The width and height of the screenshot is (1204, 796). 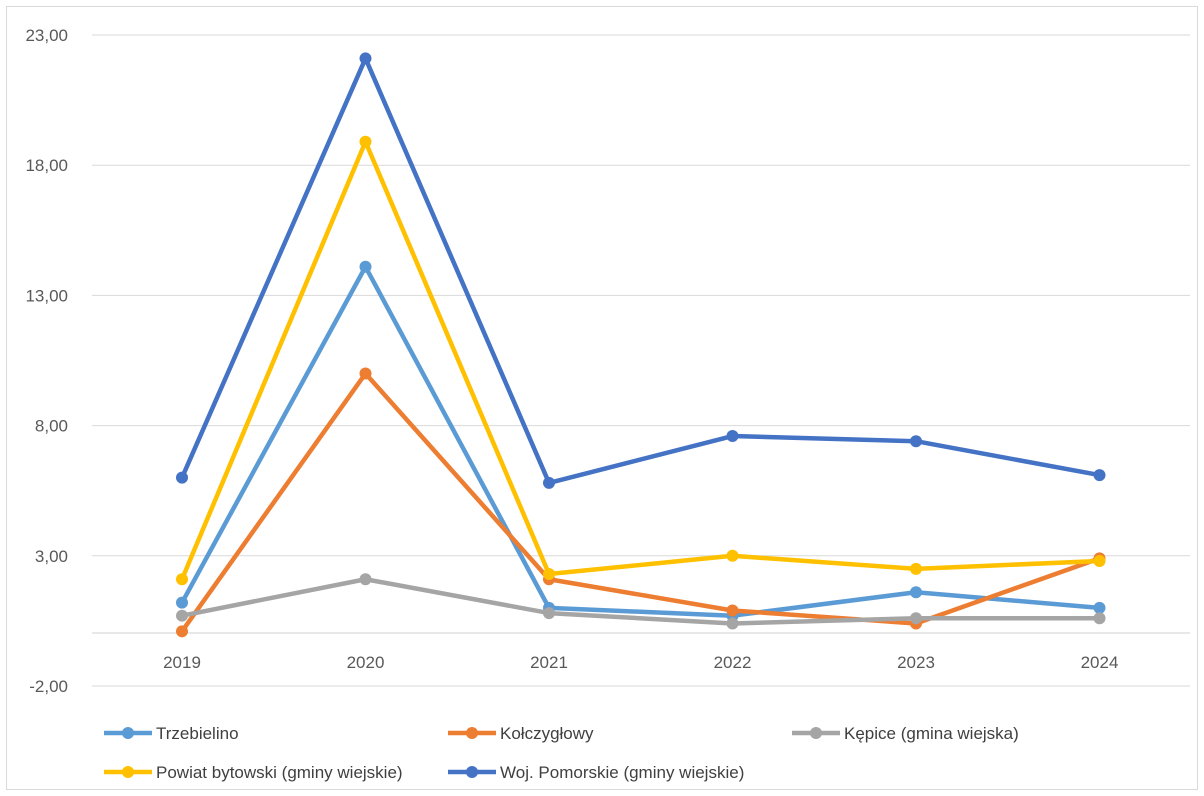 I want to click on legend-item: Powiat bytowski (gminy wiejskie), so click(x=253, y=772).